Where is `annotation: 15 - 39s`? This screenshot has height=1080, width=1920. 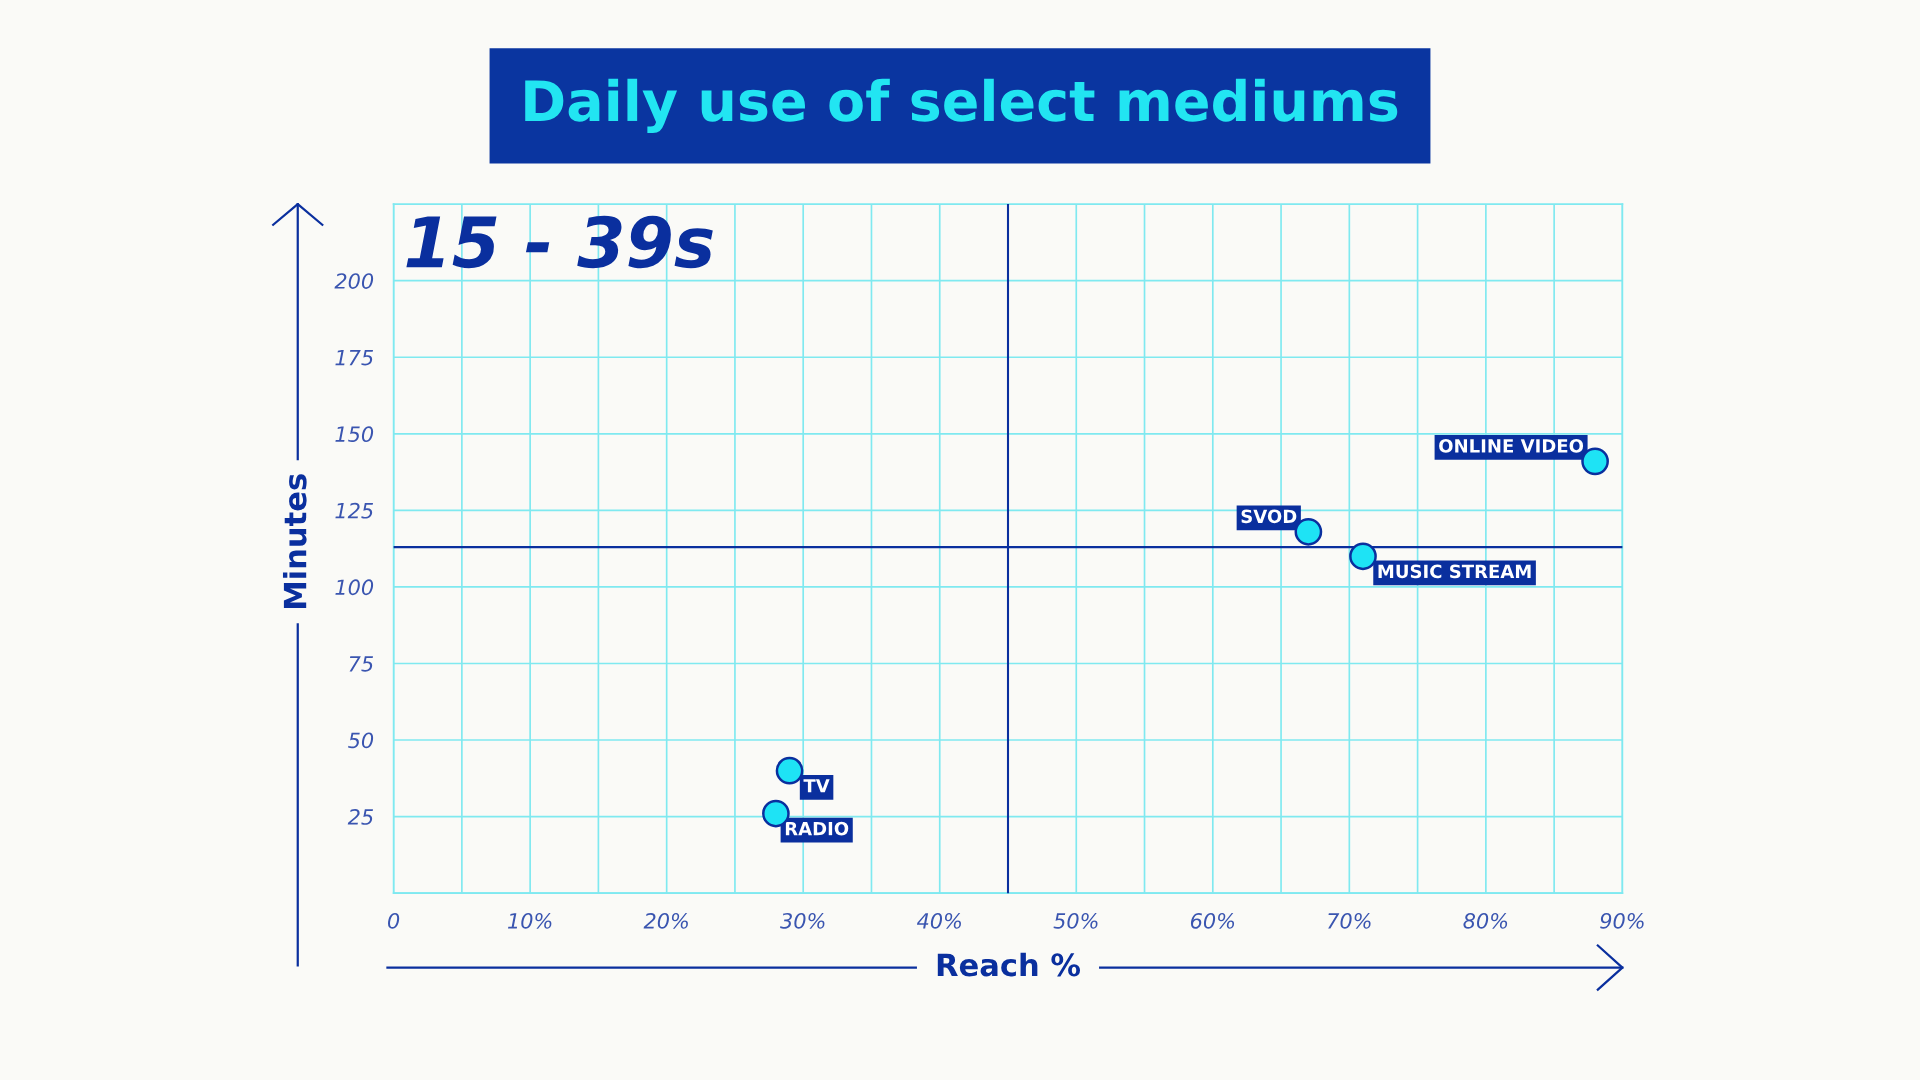
annotation: 15 - 39s is located at coordinates (559, 242).